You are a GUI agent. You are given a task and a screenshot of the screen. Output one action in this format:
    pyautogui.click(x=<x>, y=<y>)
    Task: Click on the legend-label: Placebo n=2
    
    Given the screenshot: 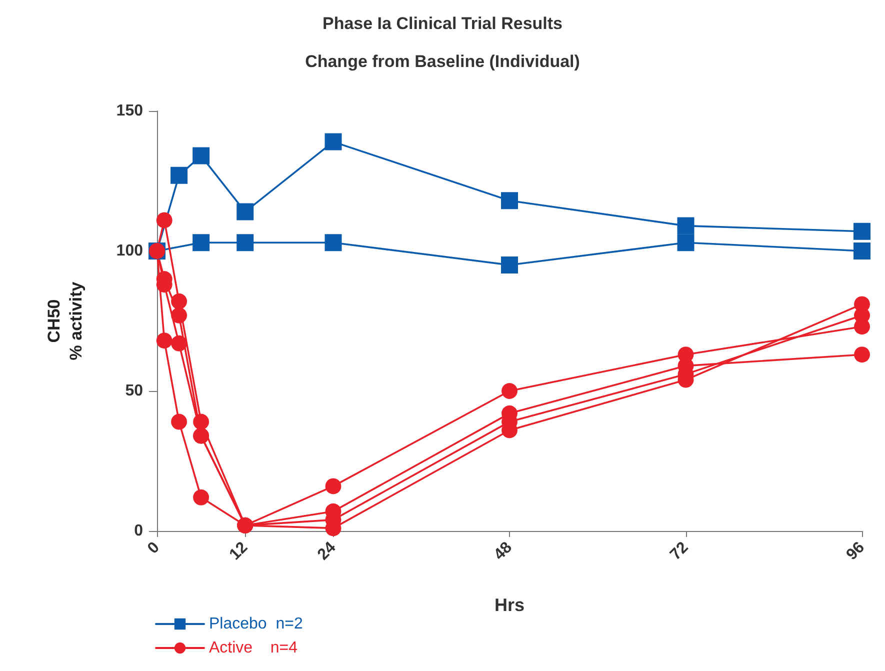 What is the action you would take?
    pyautogui.click(x=256, y=624)
    